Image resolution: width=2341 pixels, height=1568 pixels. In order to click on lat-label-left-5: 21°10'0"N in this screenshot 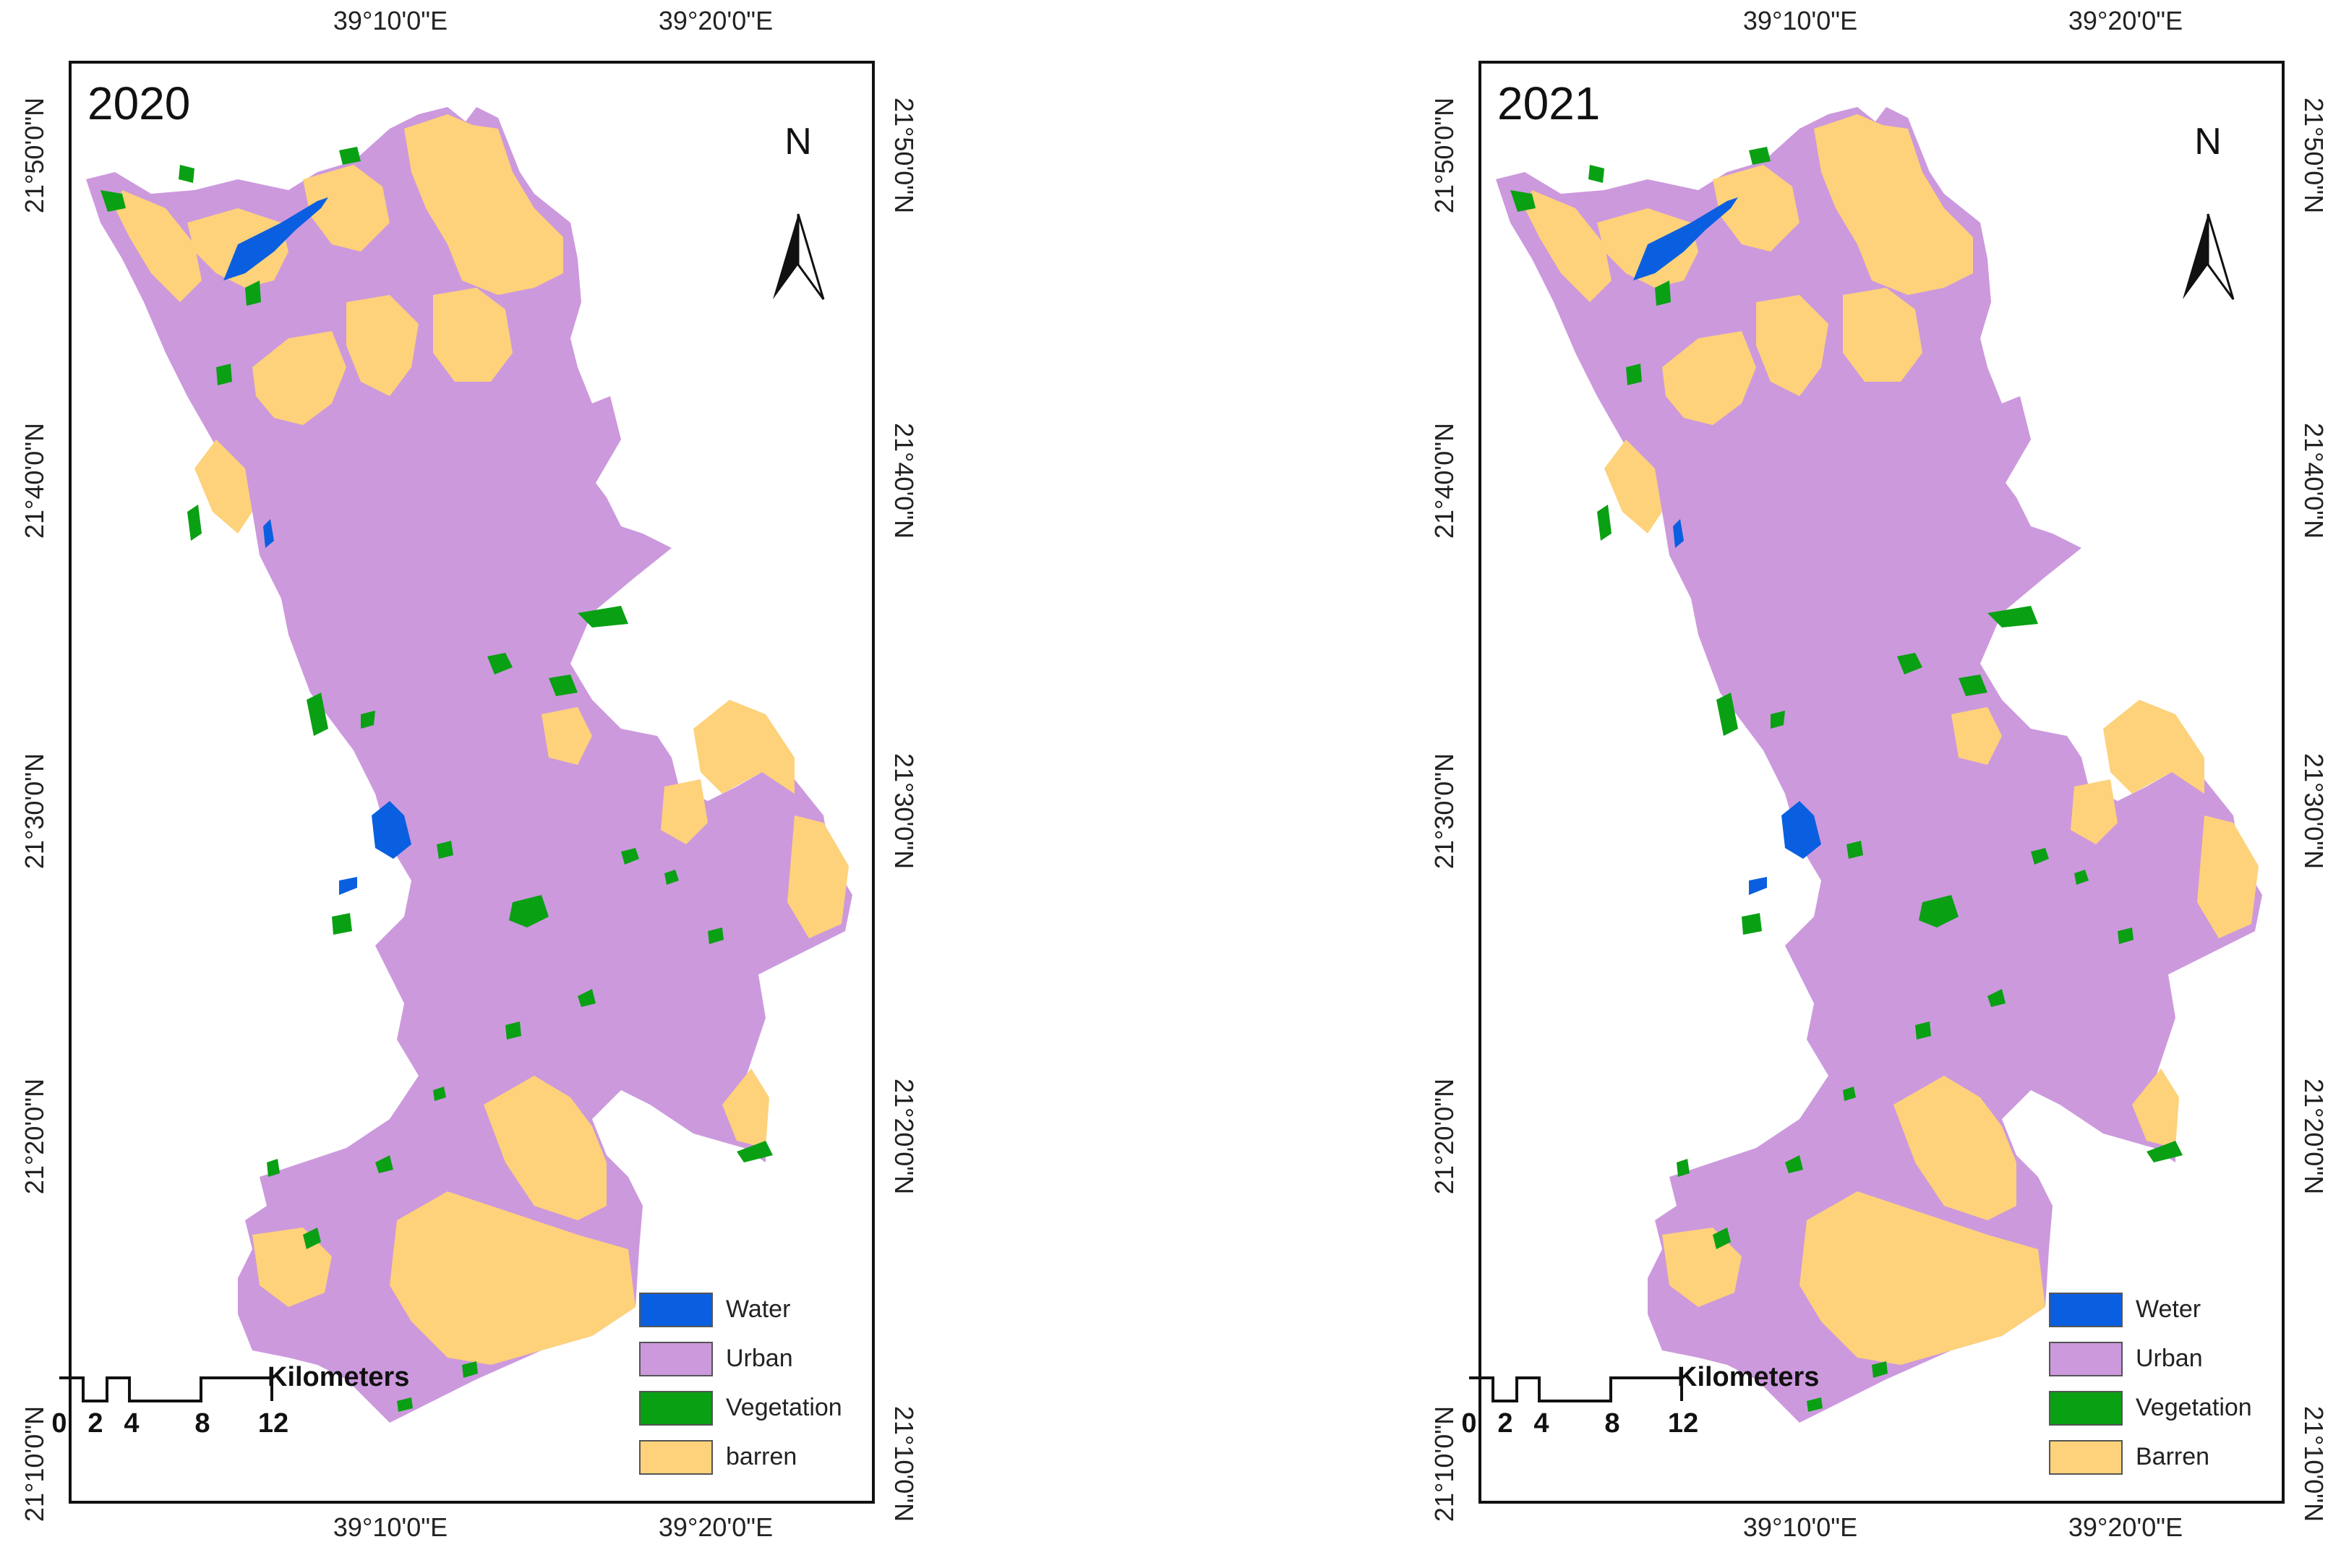, I will do `click(34, 1463)`.